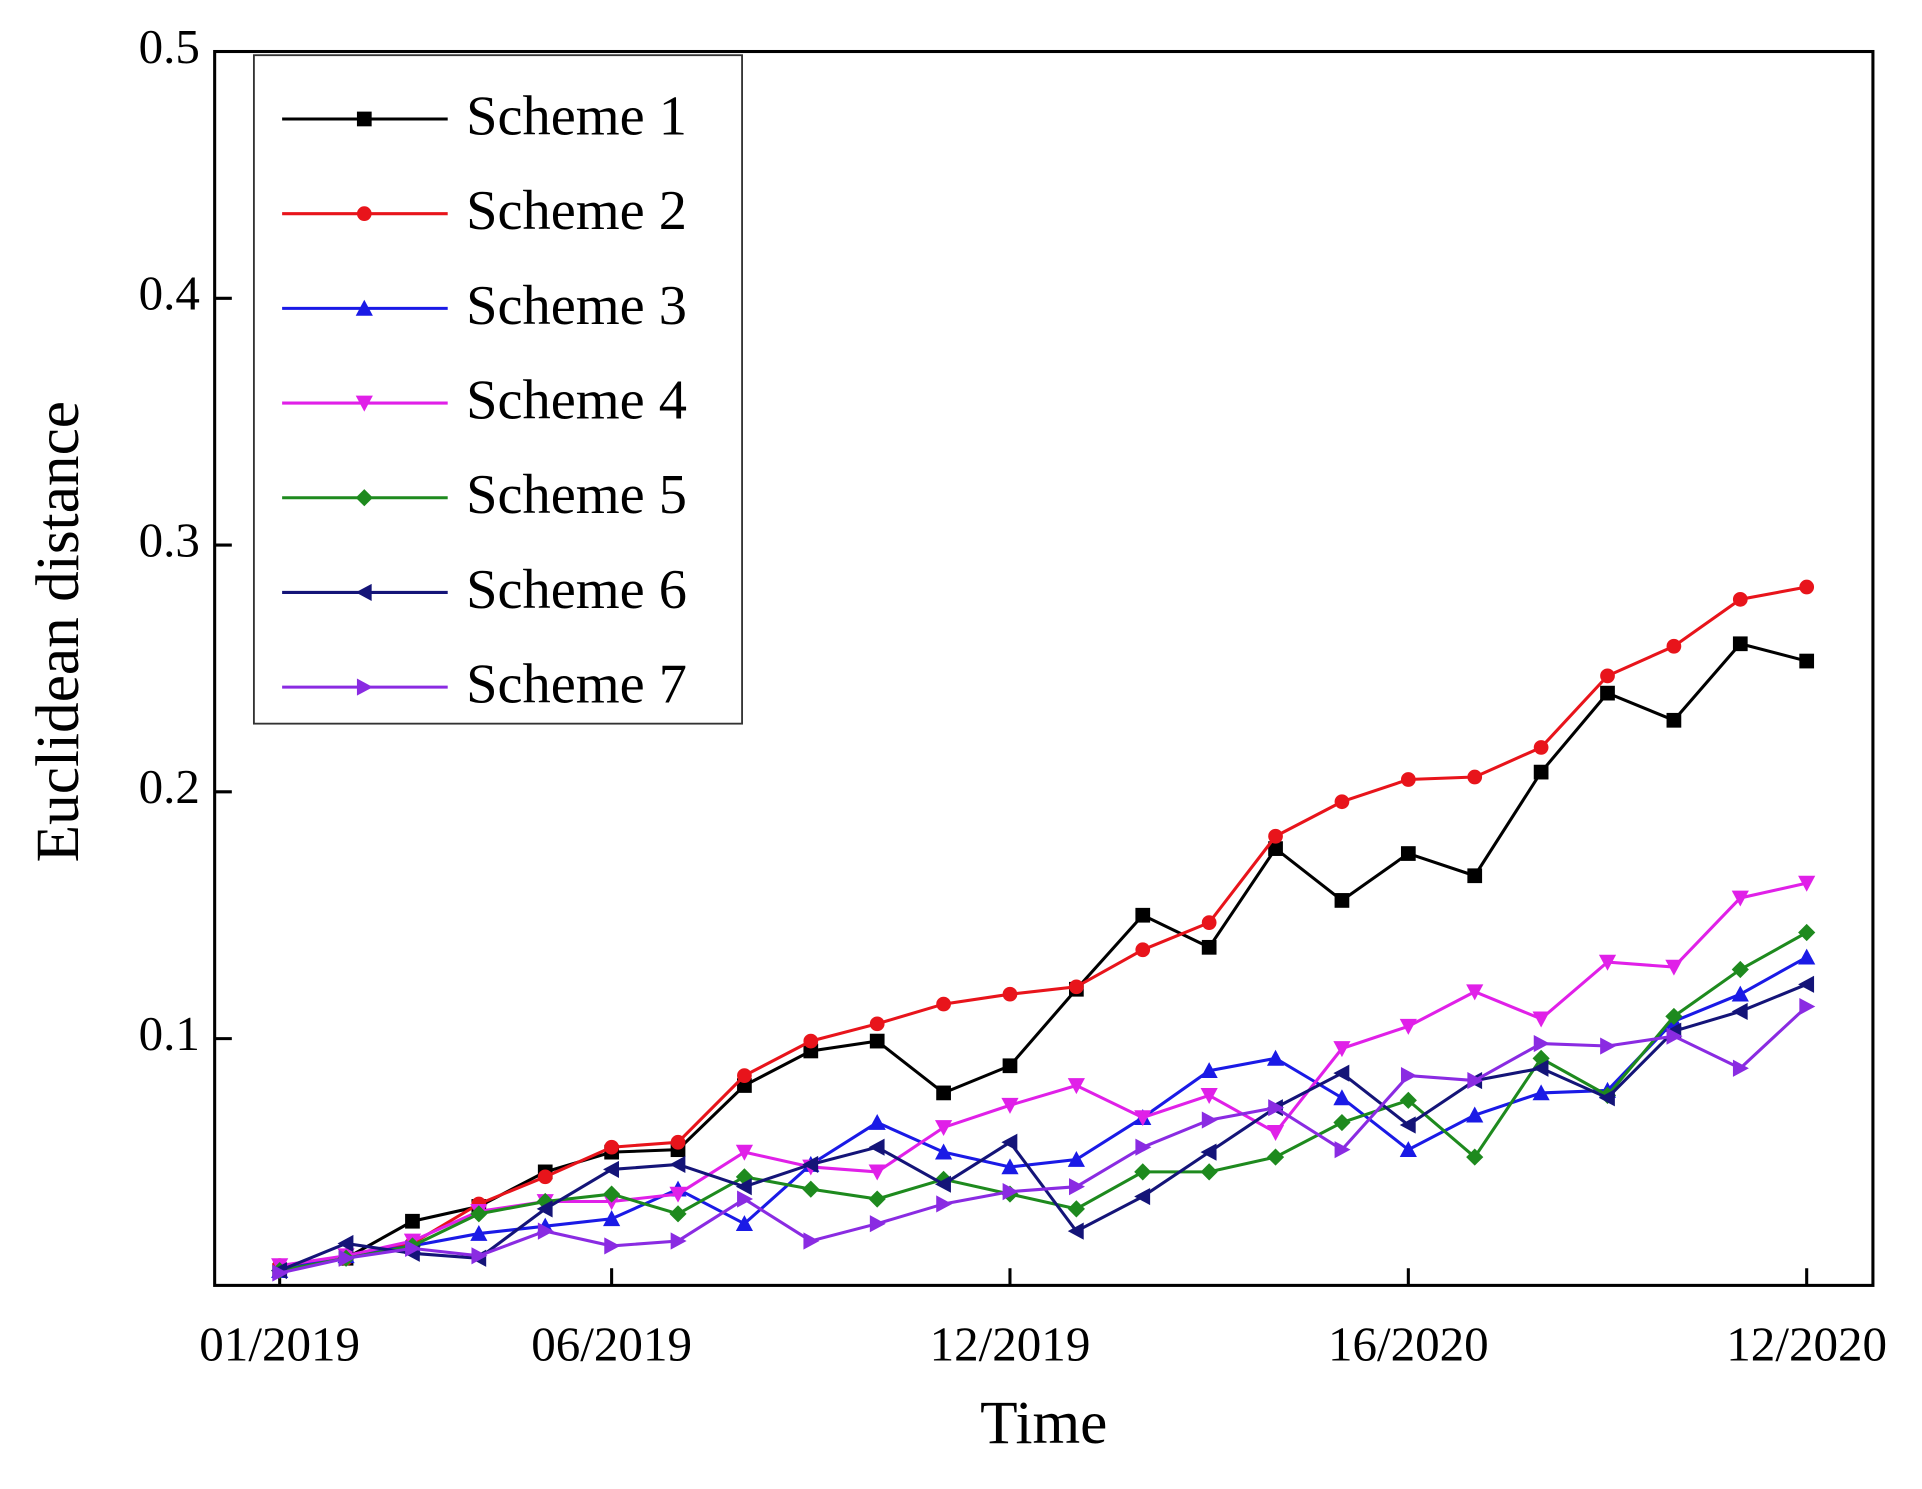  I want to click on y-tick-label: 0.5, so click(169, 46).